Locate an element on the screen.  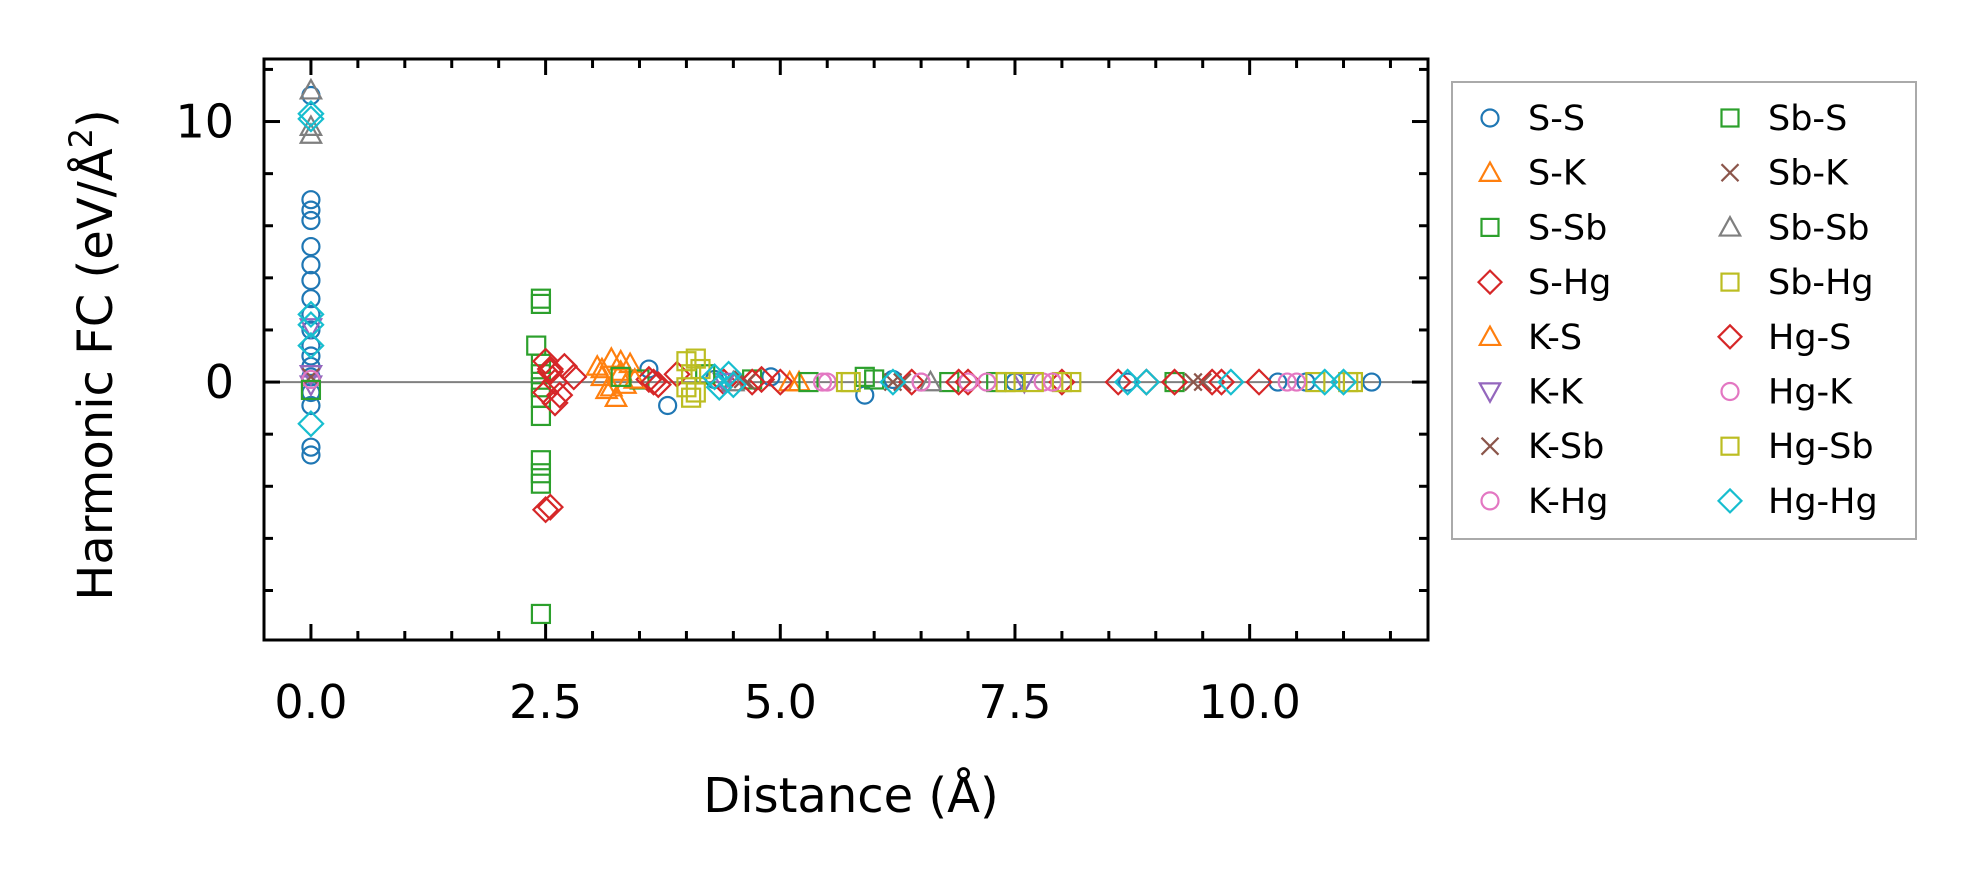
legend-item-hg-k: Hg-K is located at coordinates (1786, 393).